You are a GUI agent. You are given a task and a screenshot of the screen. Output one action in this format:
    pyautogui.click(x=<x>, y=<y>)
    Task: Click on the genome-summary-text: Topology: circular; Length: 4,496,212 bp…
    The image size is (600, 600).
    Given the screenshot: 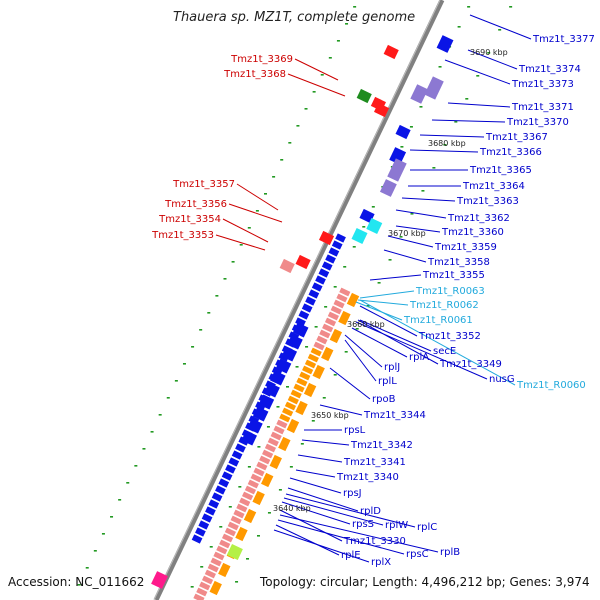 What is the action you would take?
    pyautogui.click(x=424, y=582)
    